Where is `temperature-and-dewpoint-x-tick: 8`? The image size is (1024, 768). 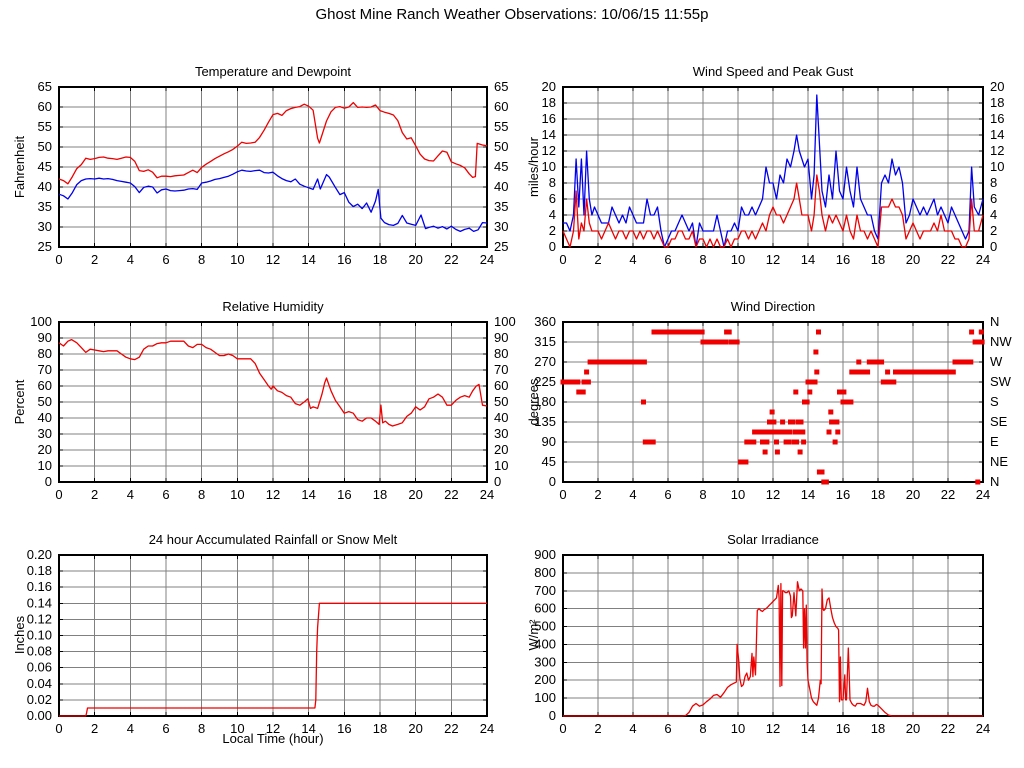 temperature-and-dewpoint-x-tick: 8 is located at coordinates (201, 259).